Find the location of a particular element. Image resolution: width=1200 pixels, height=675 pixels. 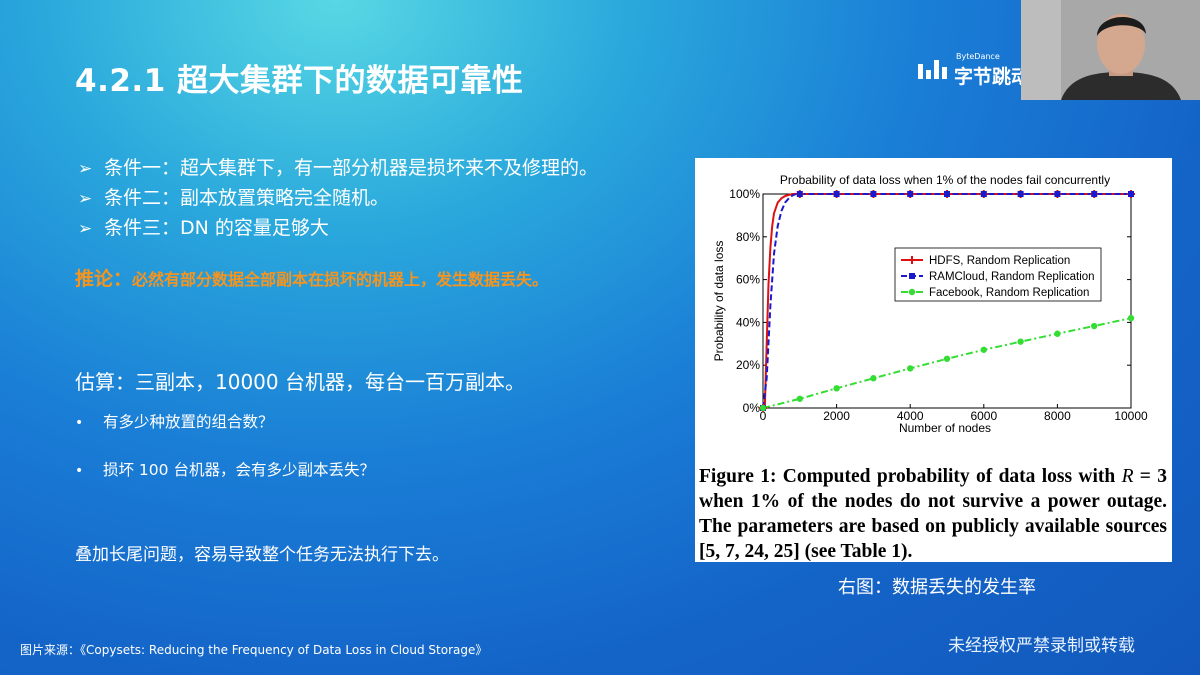

legend-entry: HDFS, Random Replication is located at coordinates (999, 261).